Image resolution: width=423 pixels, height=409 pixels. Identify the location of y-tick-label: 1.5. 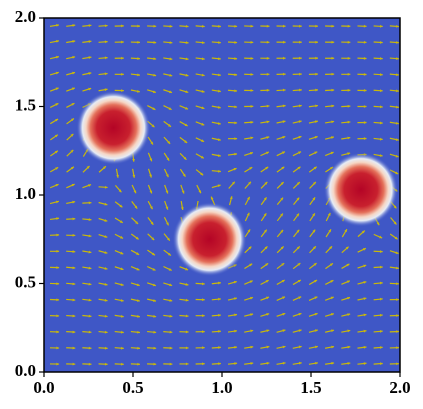
(25, 104).